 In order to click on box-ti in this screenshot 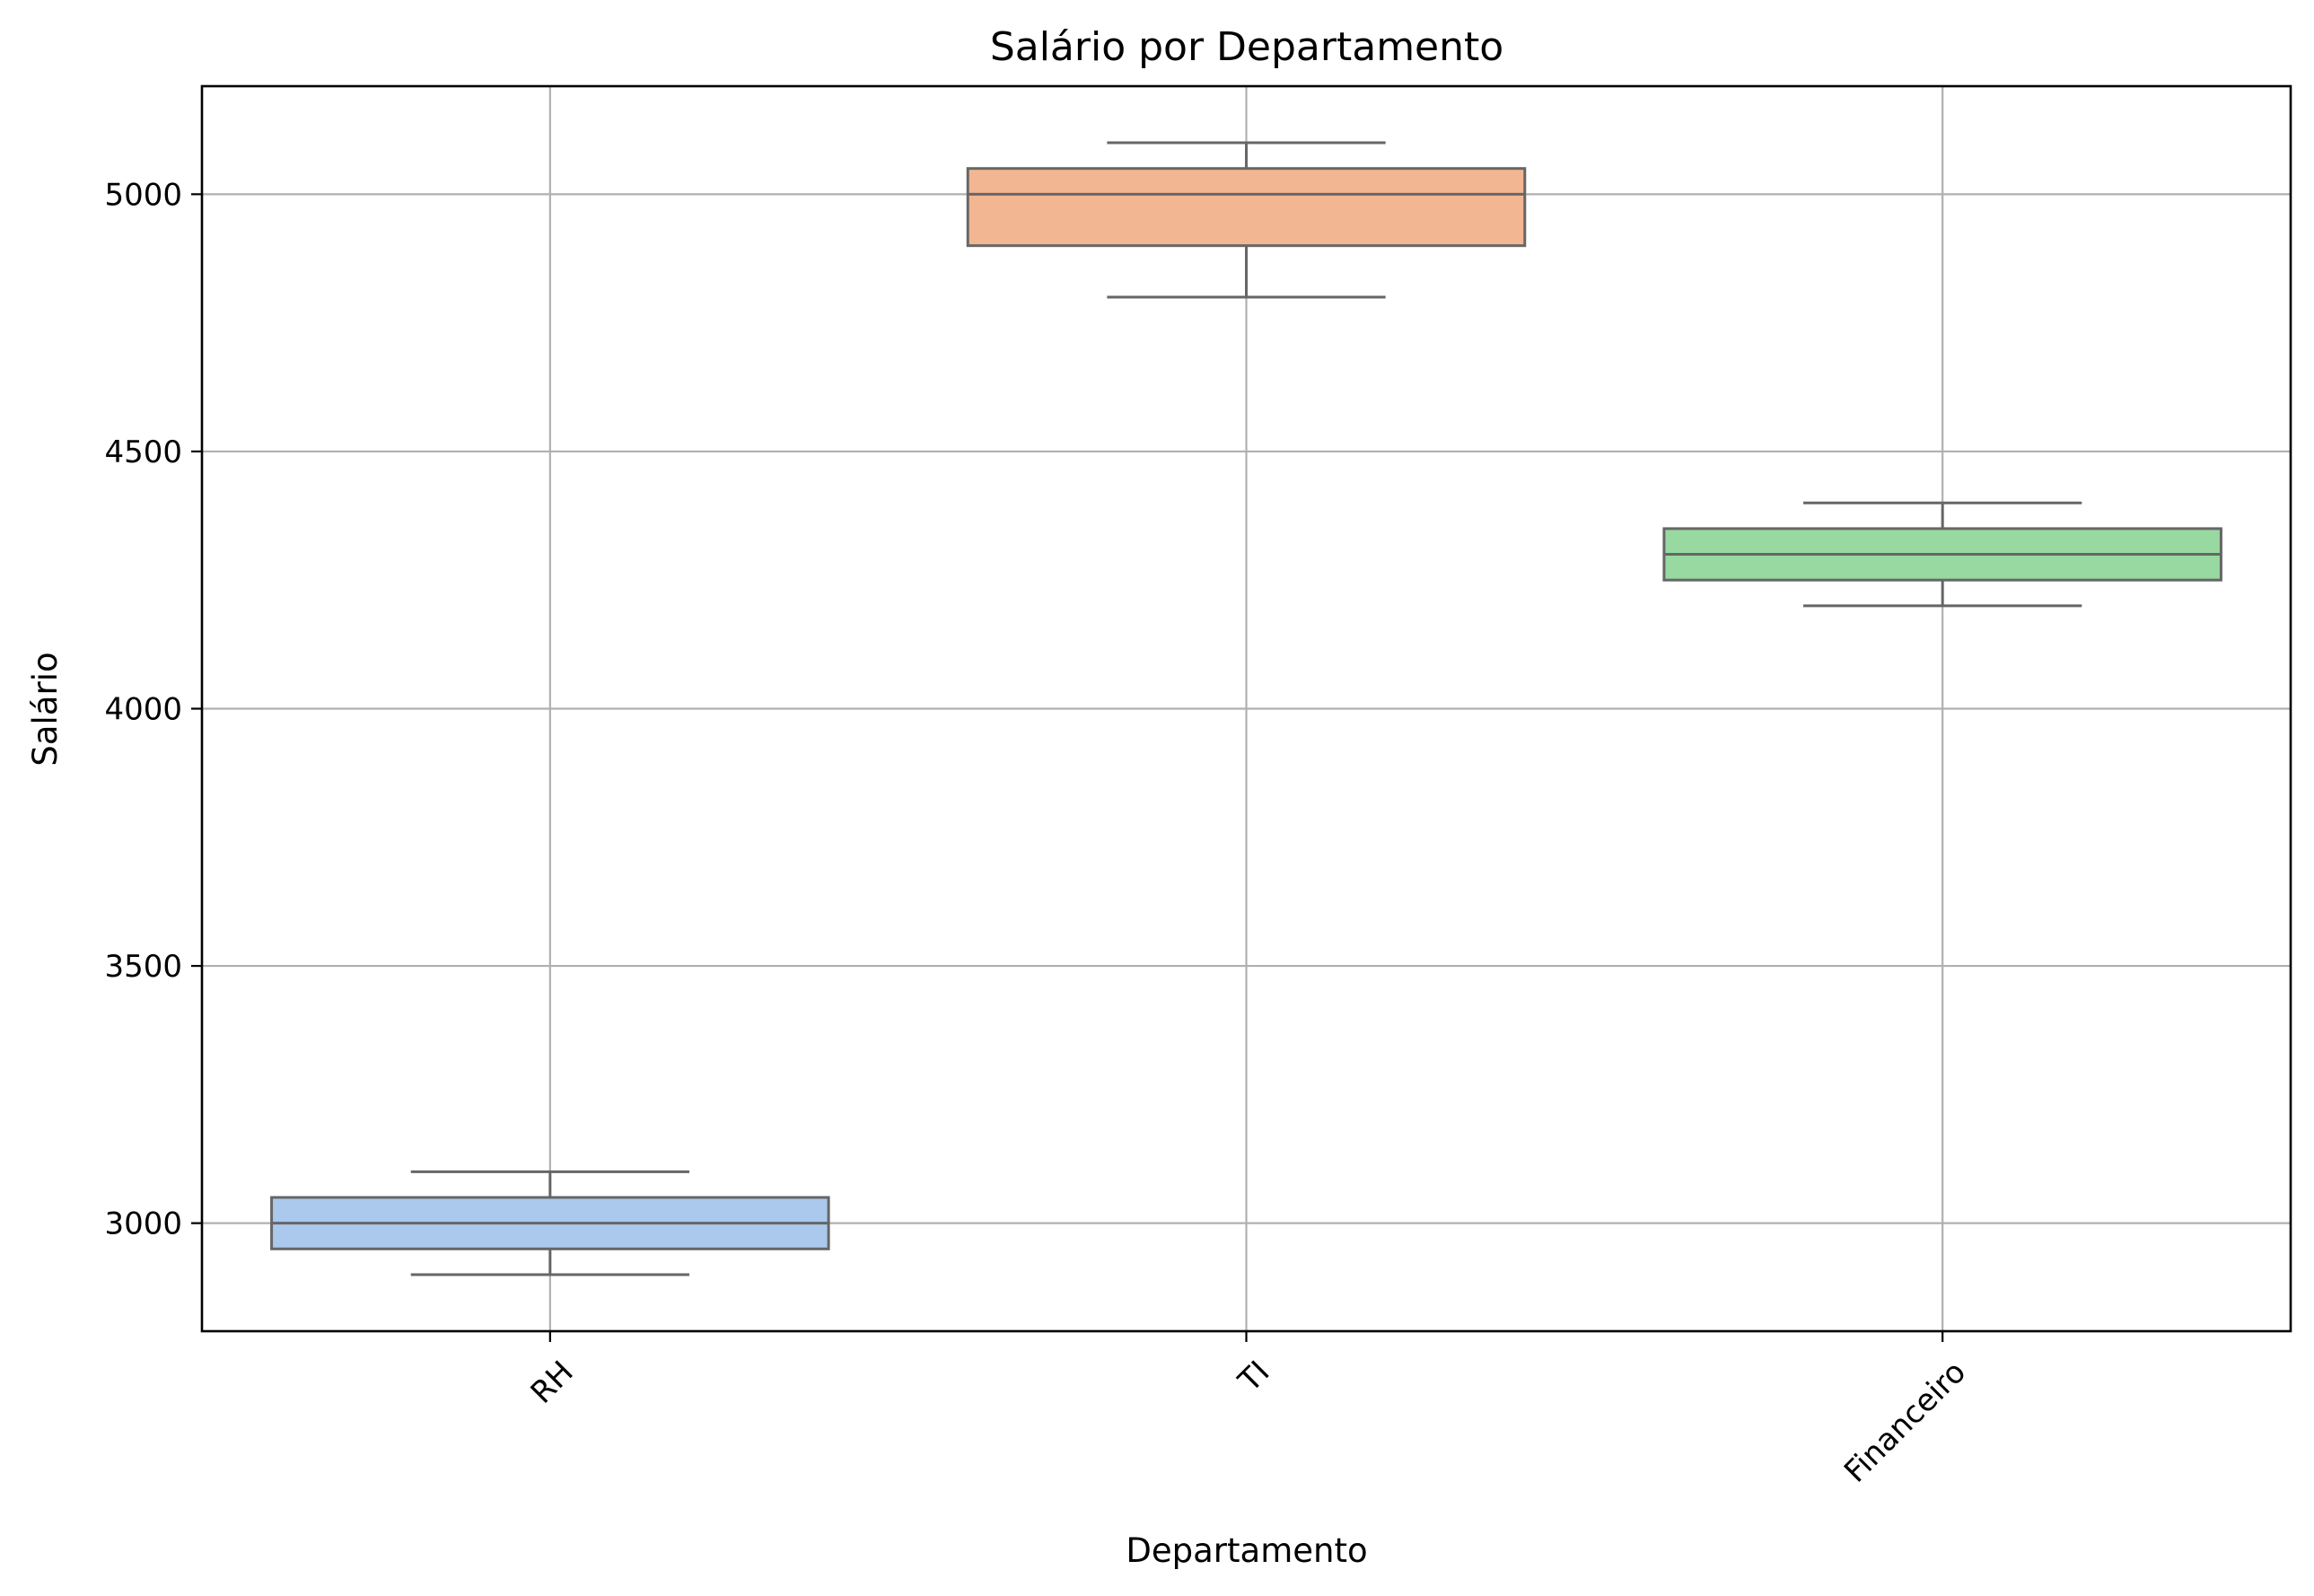, I will do `click(1246, 220)`.